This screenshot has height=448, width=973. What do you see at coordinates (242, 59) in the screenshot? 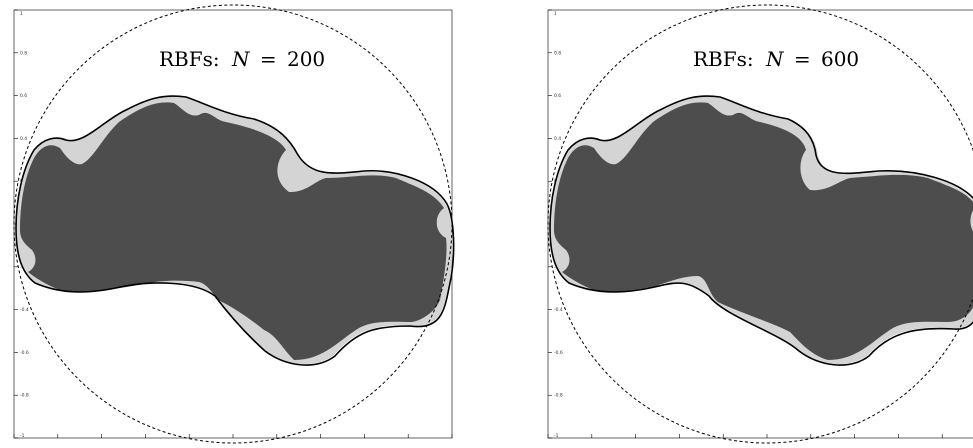
I see `panel-title: RBFs: N = 200` at bounding box center [242, 59].